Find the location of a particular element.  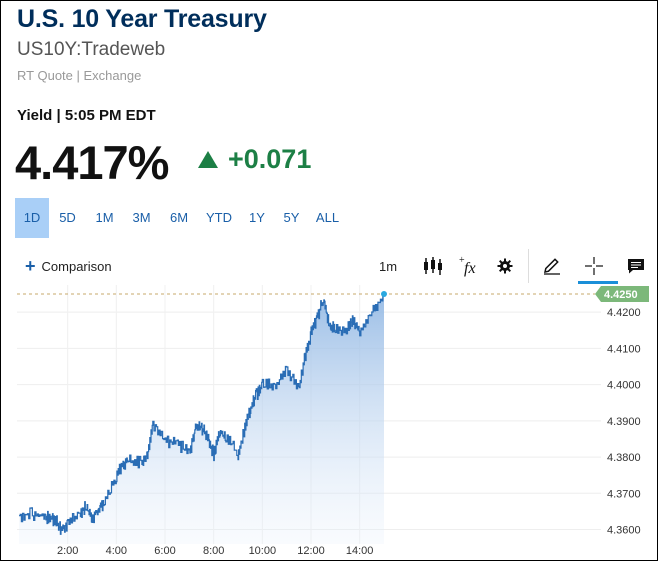

pencil-icon is located at coordinates (552, 266).